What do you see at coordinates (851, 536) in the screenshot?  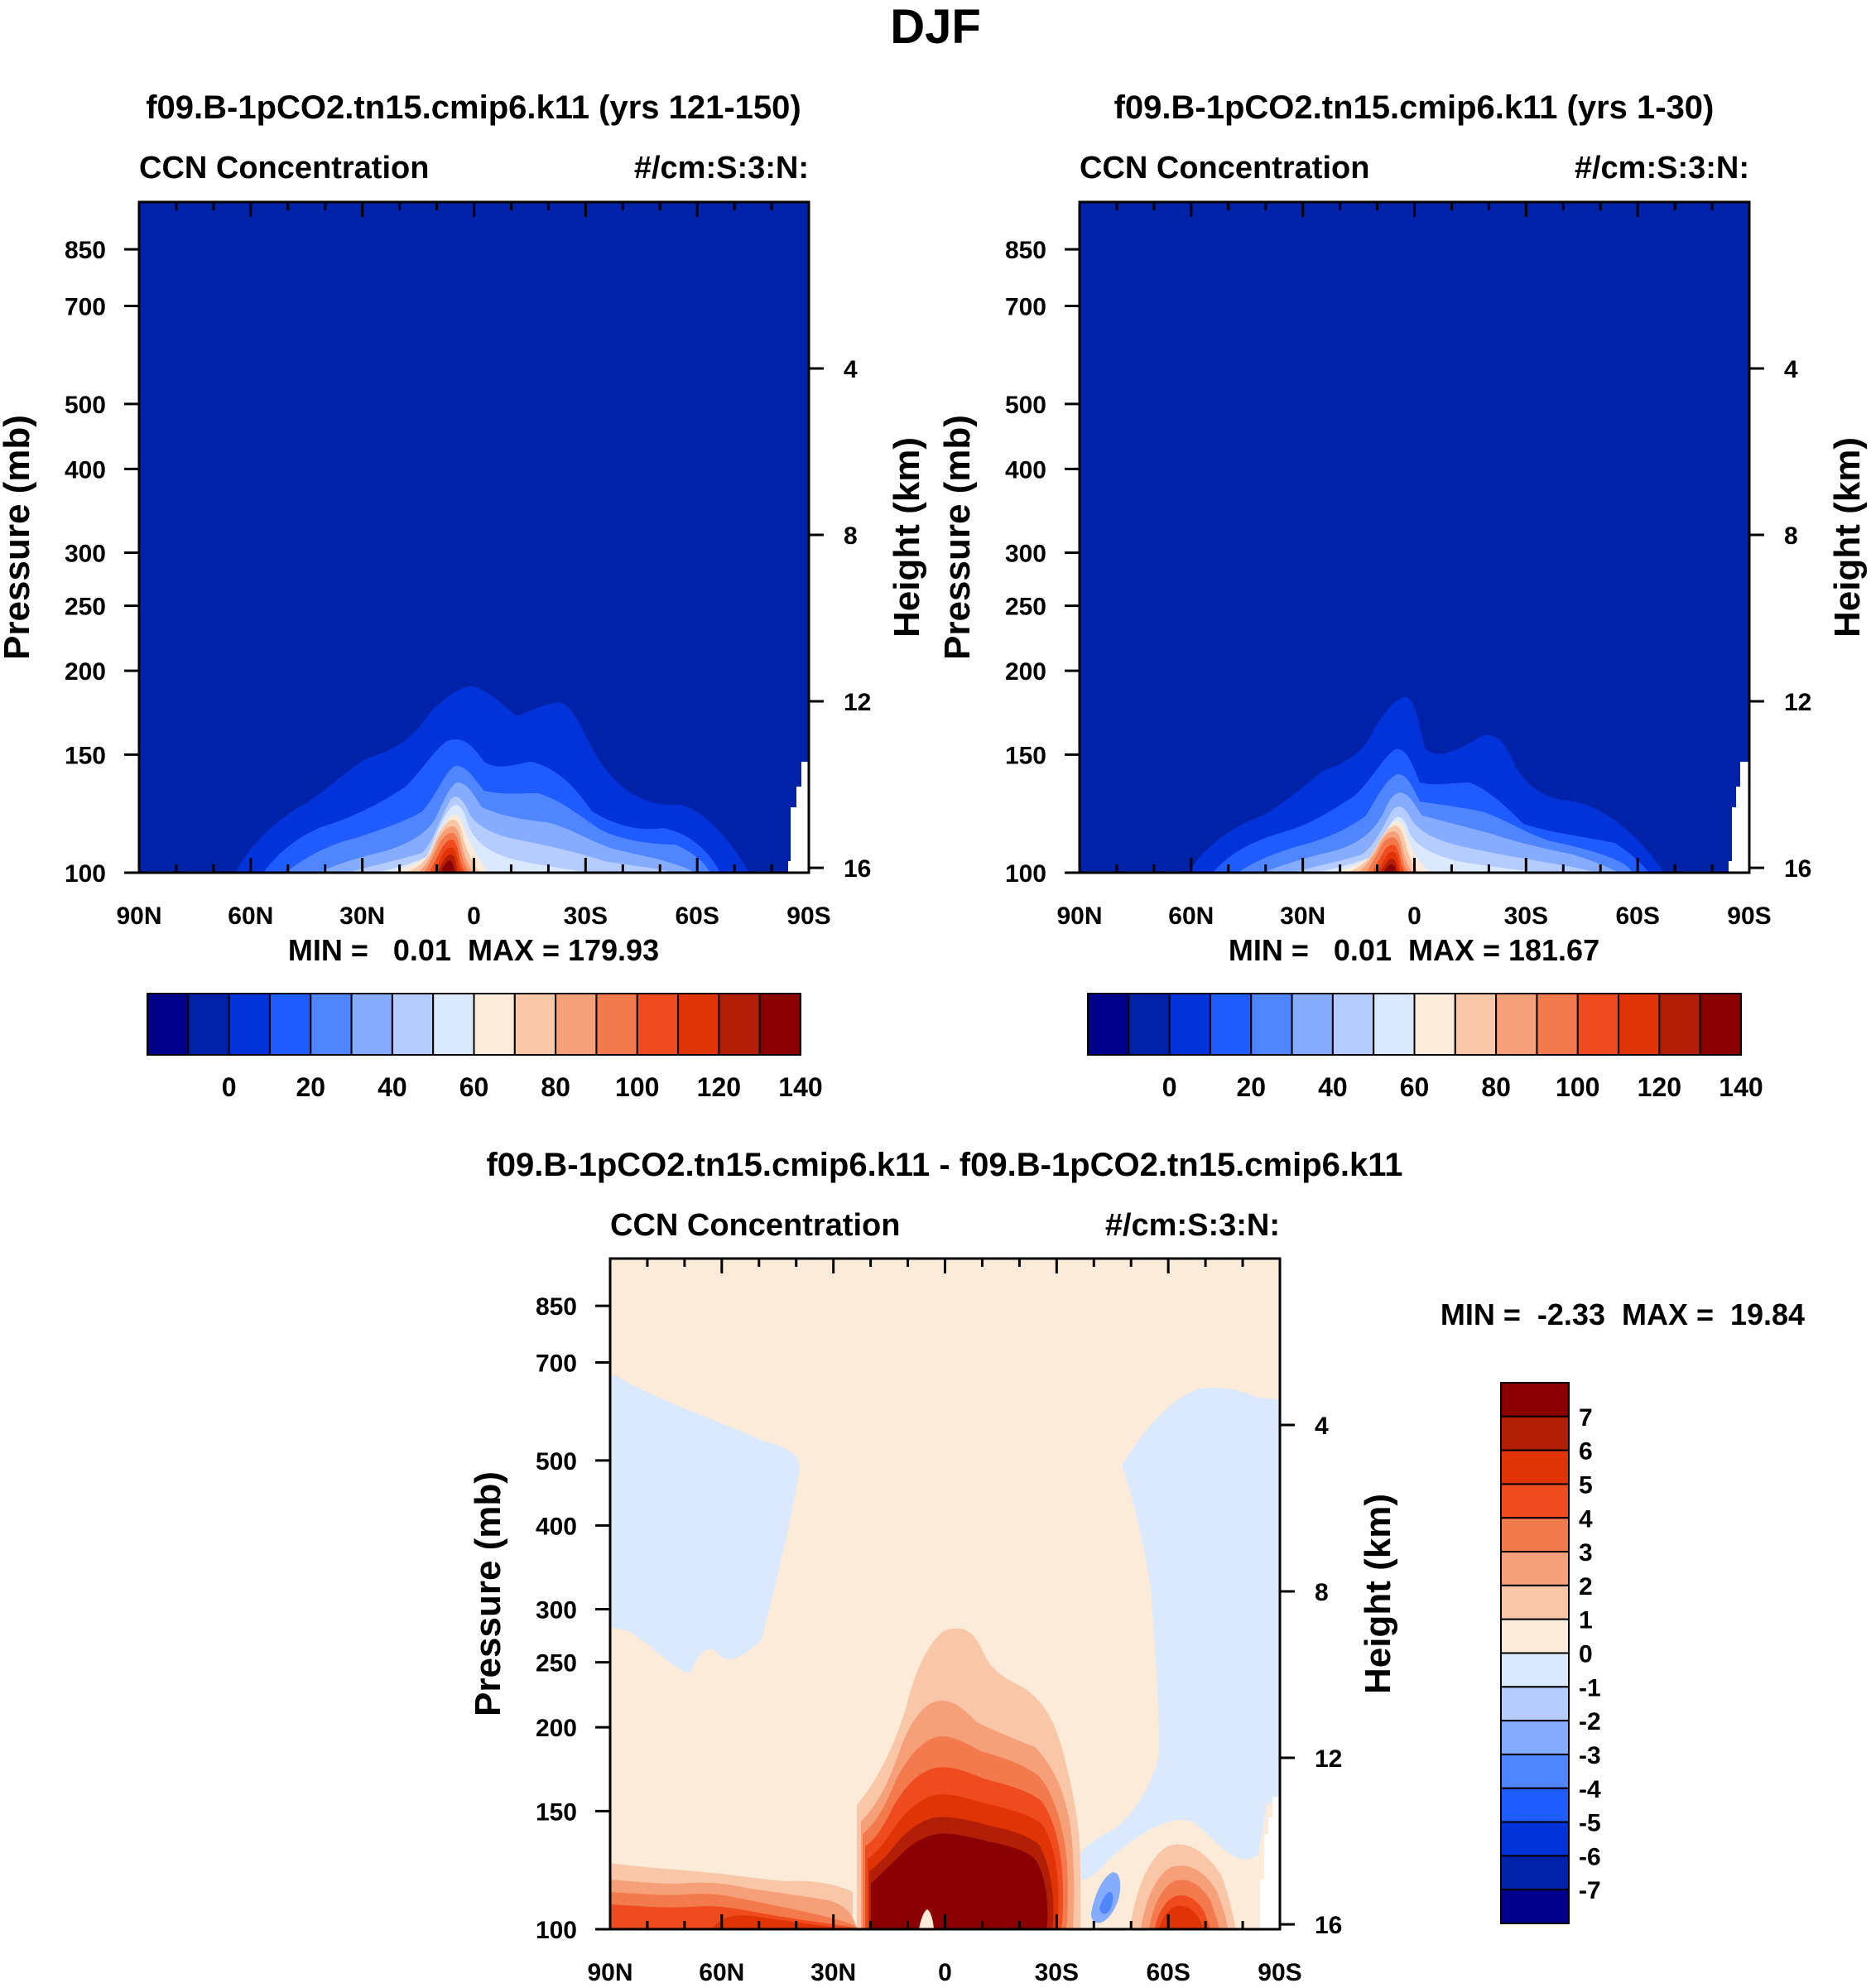 I see `panel-a-right-tick-label: 8` at bounding box center [851, 536].